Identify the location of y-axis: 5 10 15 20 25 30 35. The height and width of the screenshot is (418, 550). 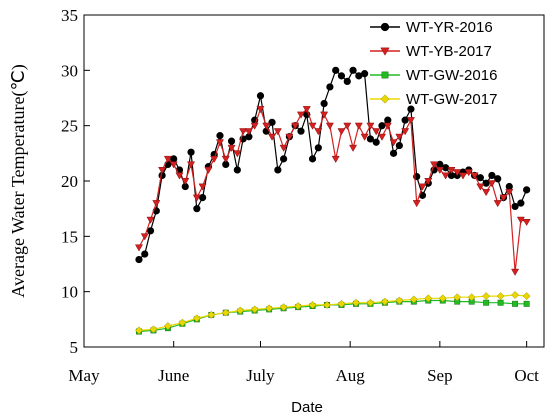
(75, 181).